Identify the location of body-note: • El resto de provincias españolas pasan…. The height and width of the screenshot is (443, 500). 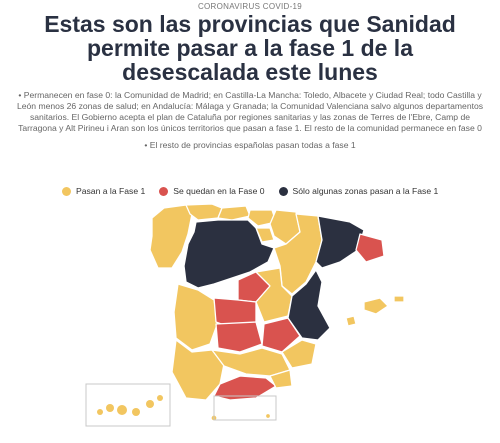
(250, 145).